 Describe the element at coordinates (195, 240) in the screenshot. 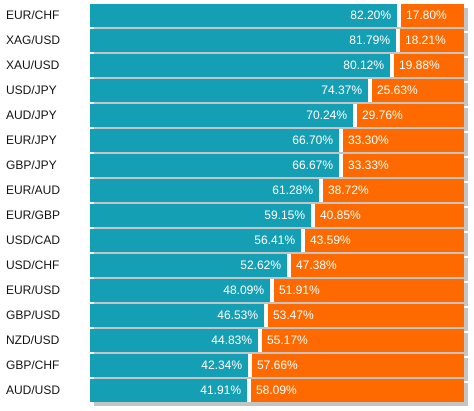

I see `long-bar: 56.41%` at that location.